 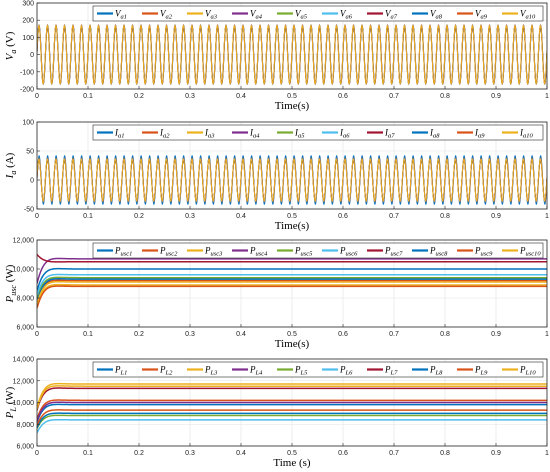 What do you see at coordinates (11, 283) in the screenshot?
I see `y-axis-label: Pusc (W)` at bounding box center [11, 283].